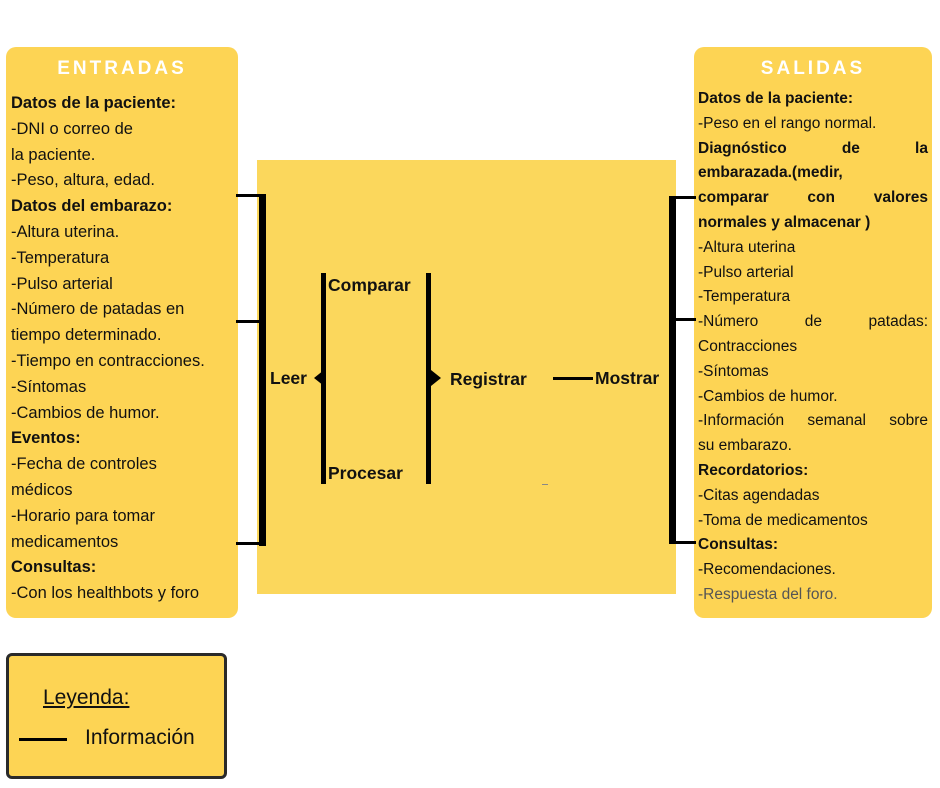  I want to click on output-line: Consultas:, so click(738, 545).